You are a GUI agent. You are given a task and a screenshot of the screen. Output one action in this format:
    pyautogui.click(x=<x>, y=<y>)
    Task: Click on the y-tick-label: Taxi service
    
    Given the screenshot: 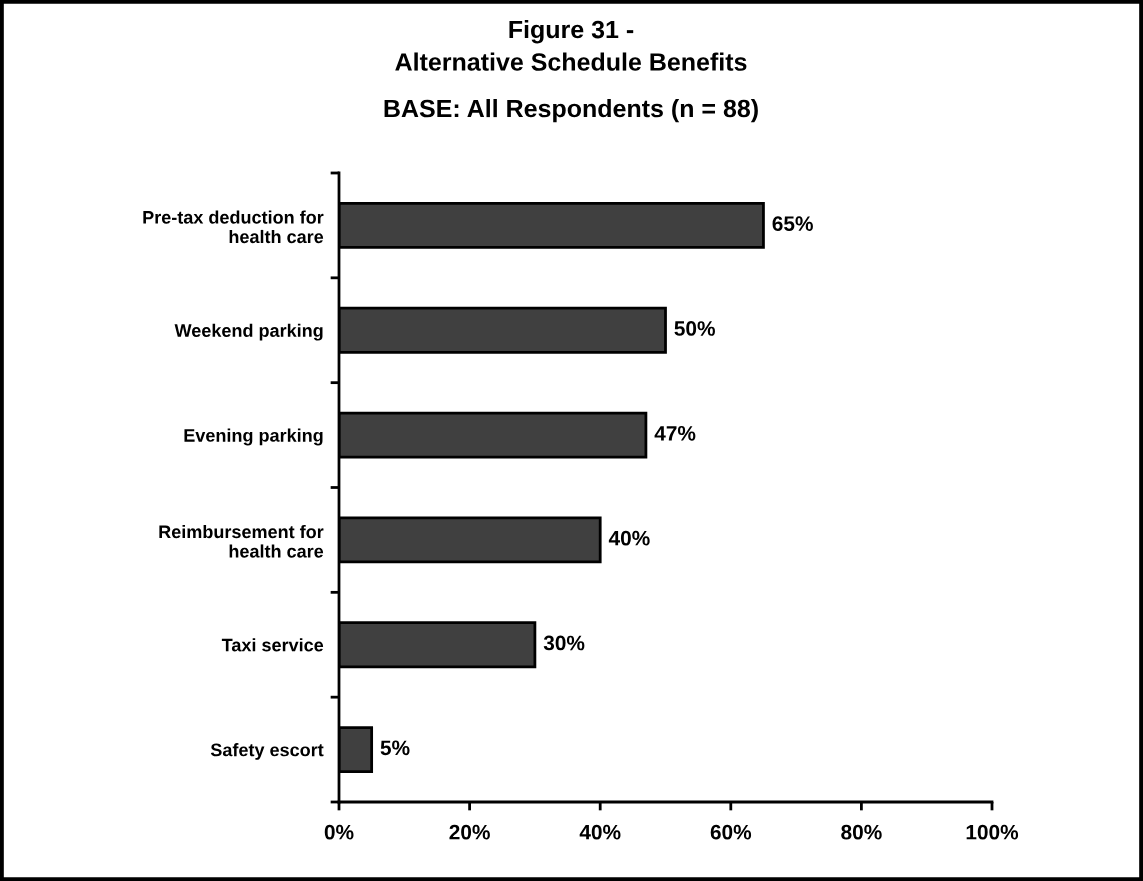 What is the action you would take?
    pyautogui.click(x=272, y=645)
    